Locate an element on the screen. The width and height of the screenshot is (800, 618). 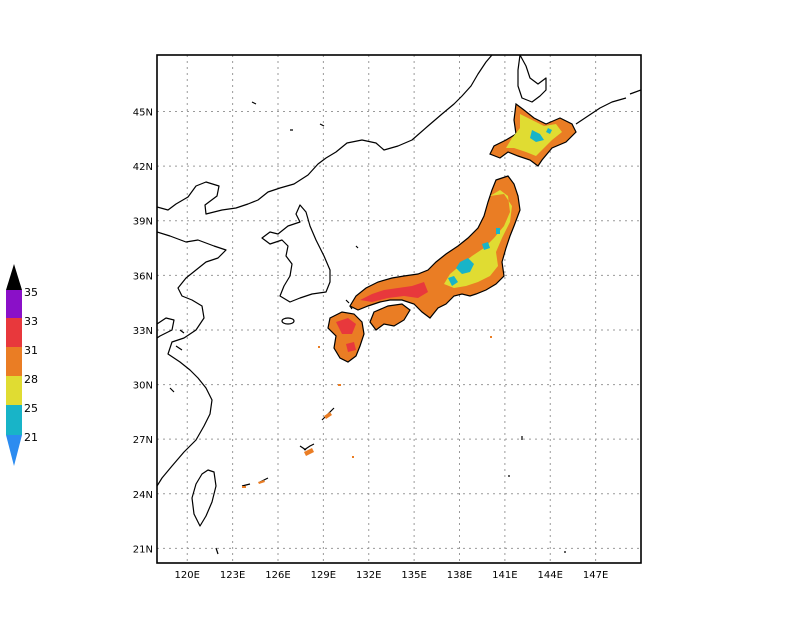
longitude-tick-label: 132E is located at coordinates (368, 575).